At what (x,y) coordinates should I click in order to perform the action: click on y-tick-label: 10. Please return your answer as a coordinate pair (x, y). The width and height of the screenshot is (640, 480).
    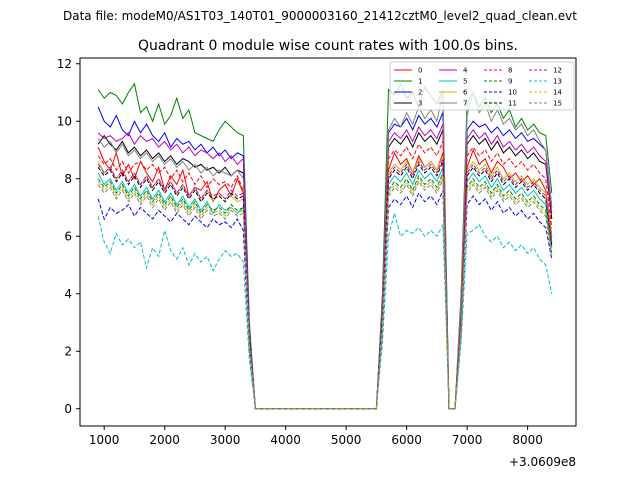
    Looking at the image, I should click on (64, 121).